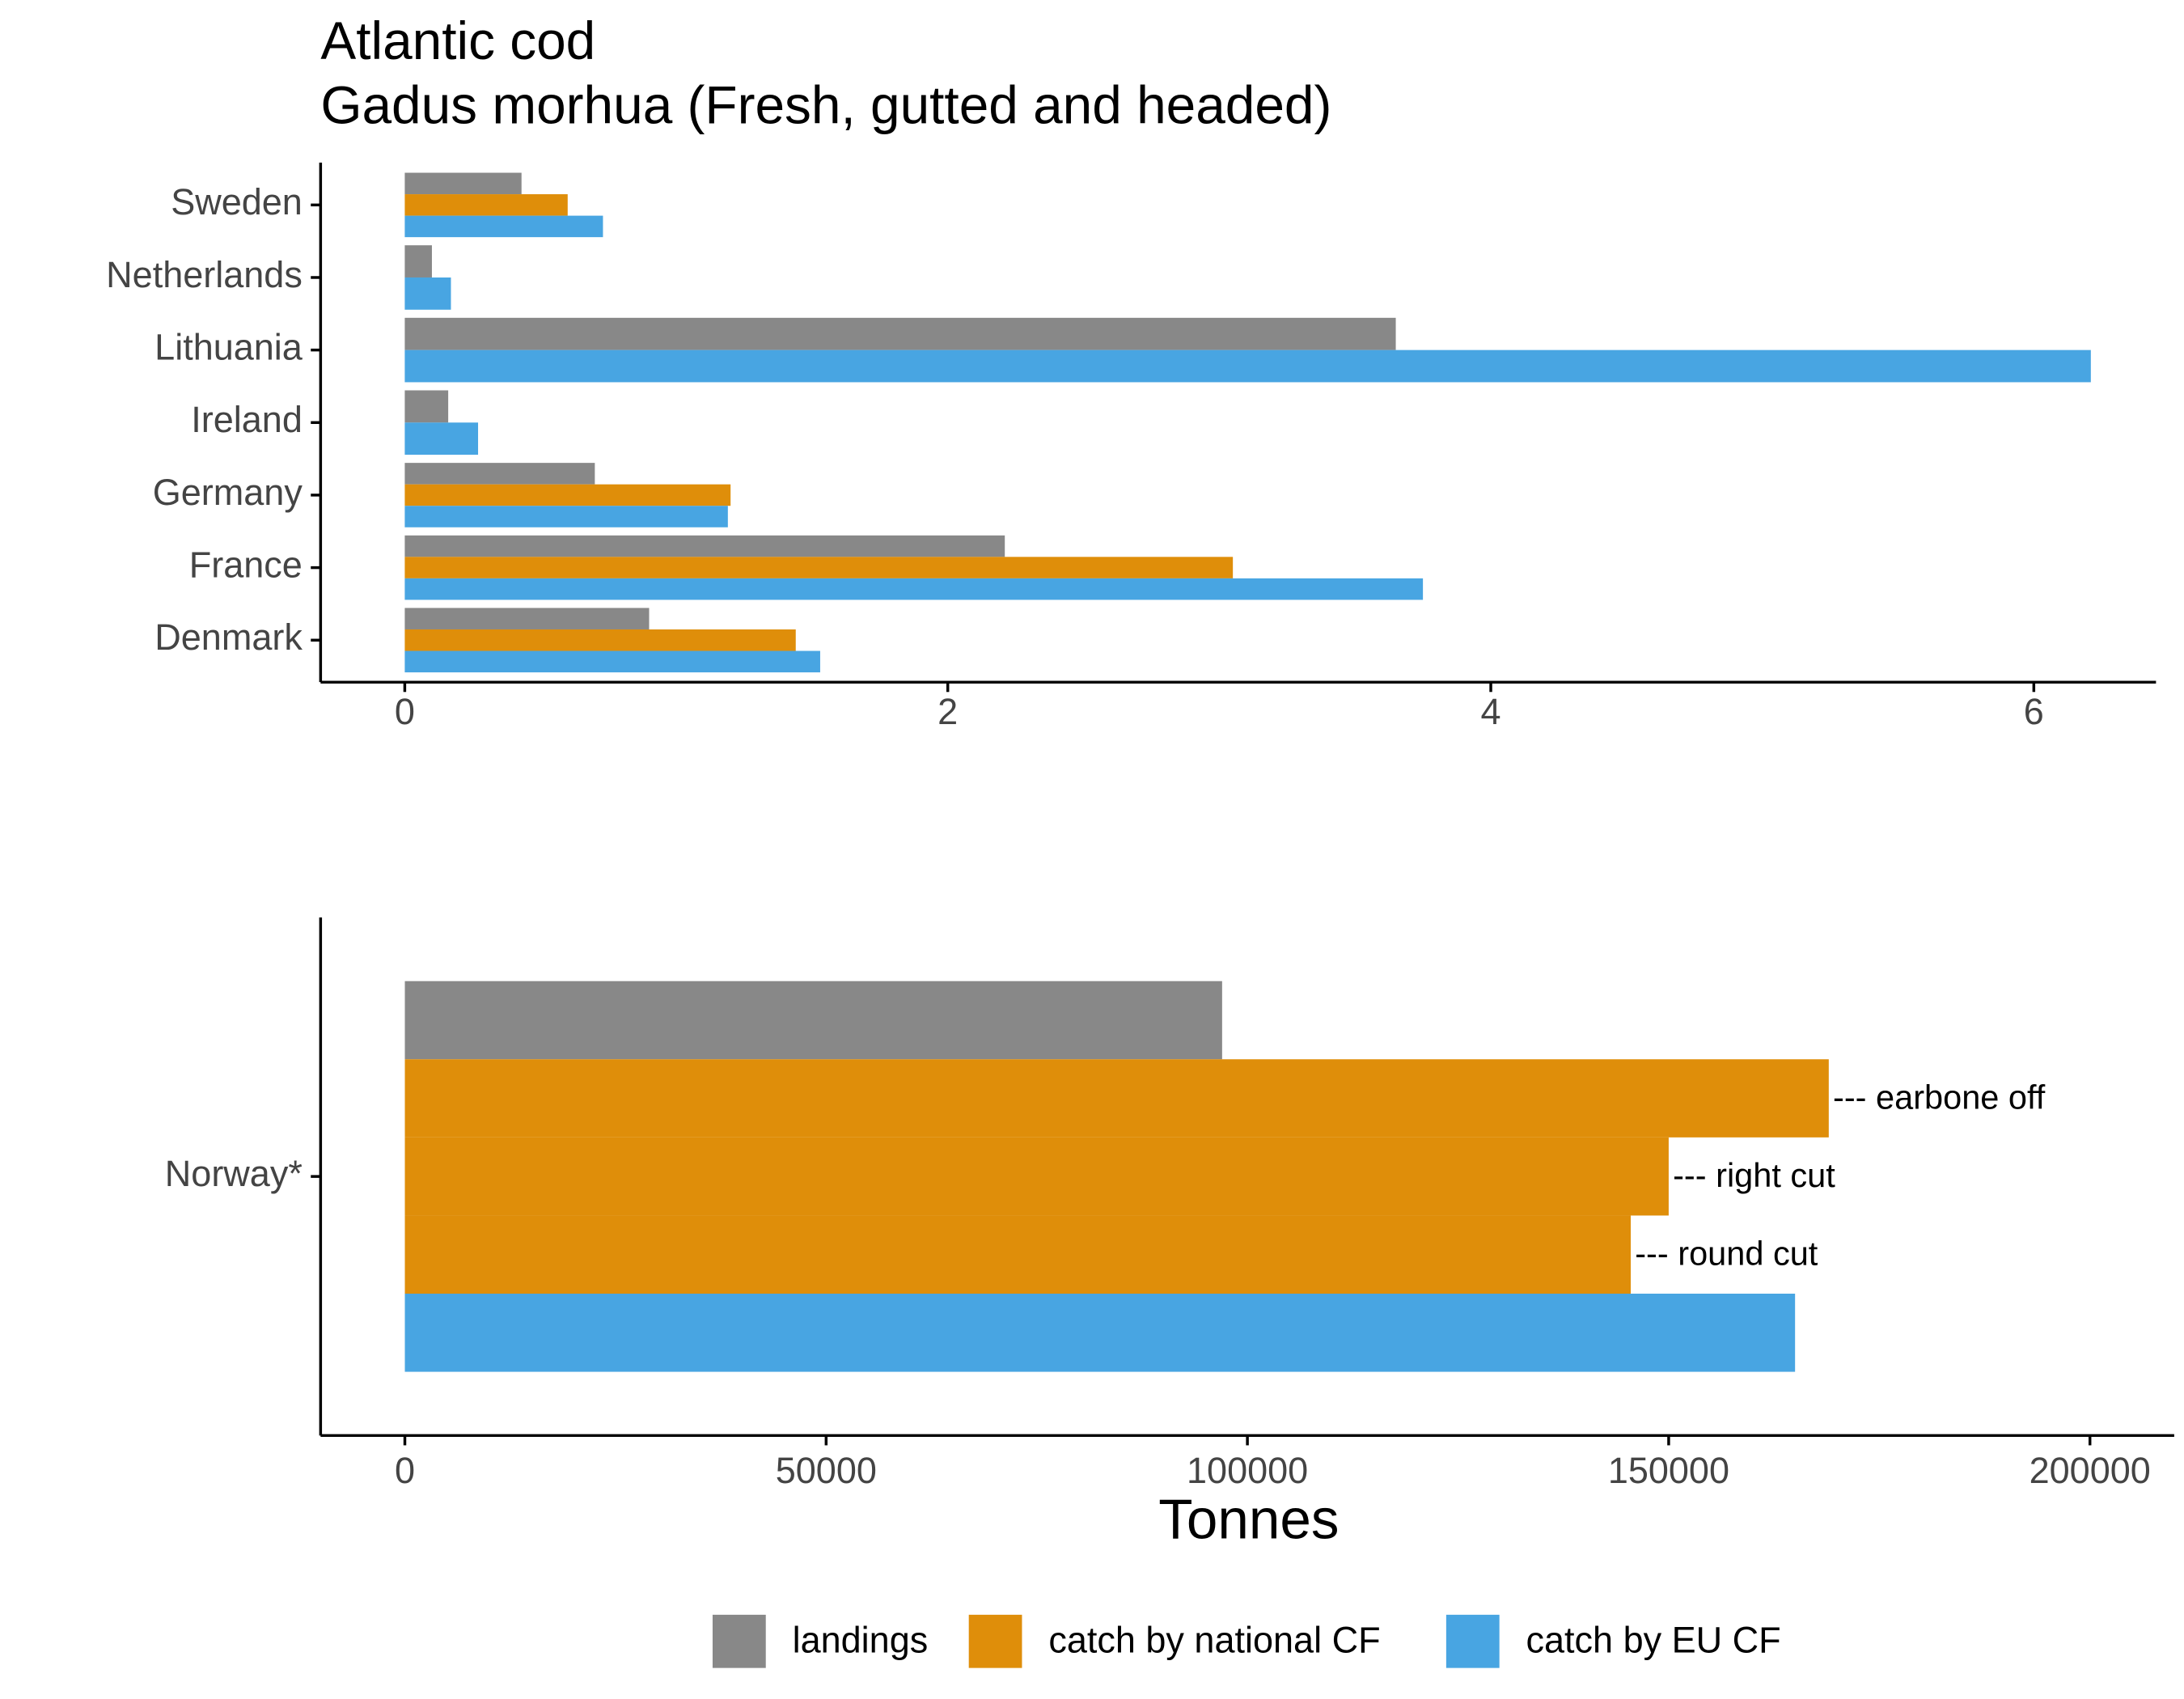 The height and width of the screenshot is (1699, 2184). Describe the element at coordinates (1214, 1639) in the screenshot. I see `legend-label: catch by national CF` at that location.